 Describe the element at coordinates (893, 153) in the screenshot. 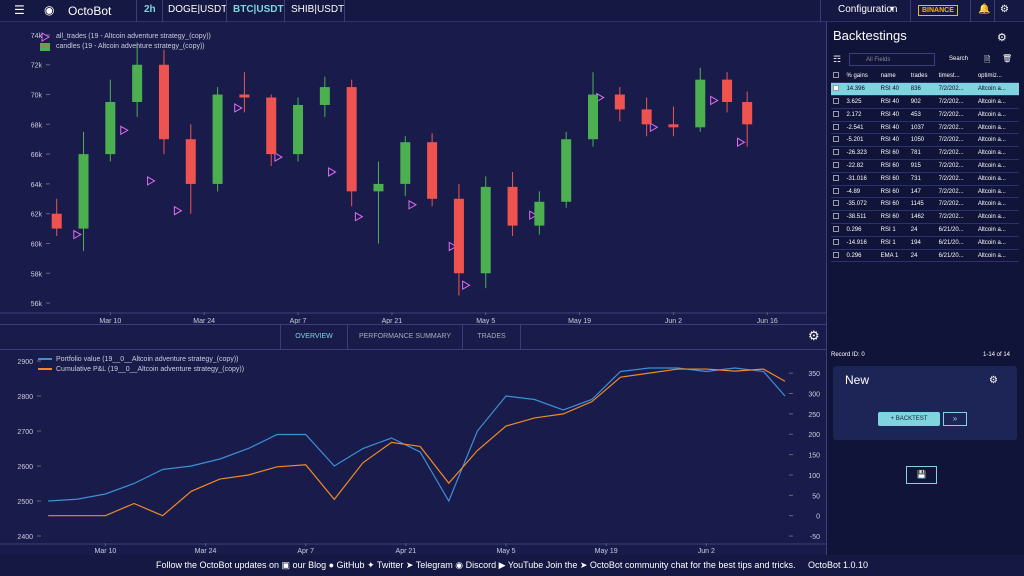

I see `table-cell: RSI 60` at that location.